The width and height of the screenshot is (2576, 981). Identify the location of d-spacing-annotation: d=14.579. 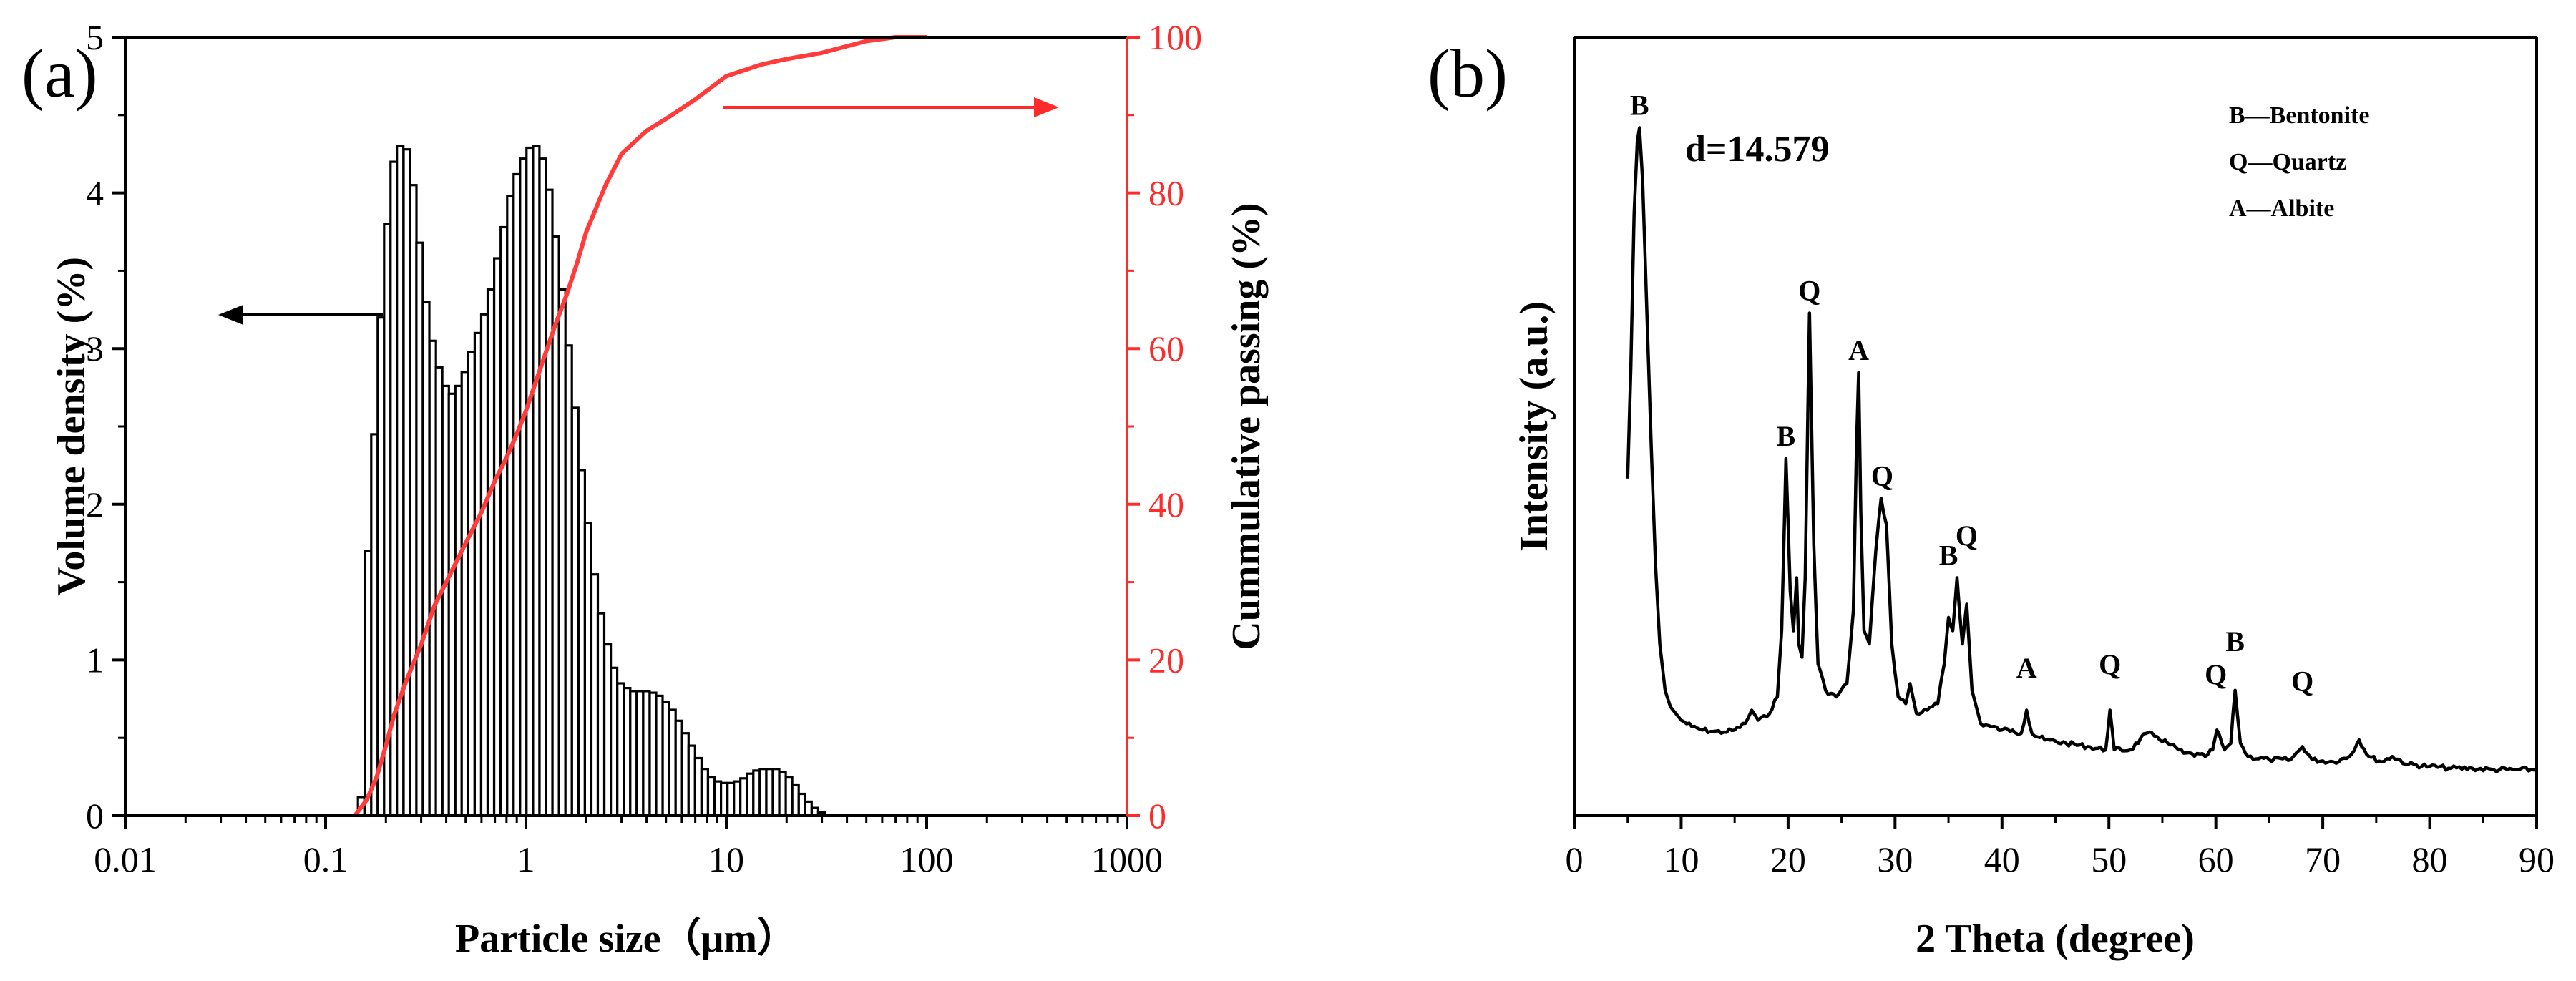
(1758, 149).